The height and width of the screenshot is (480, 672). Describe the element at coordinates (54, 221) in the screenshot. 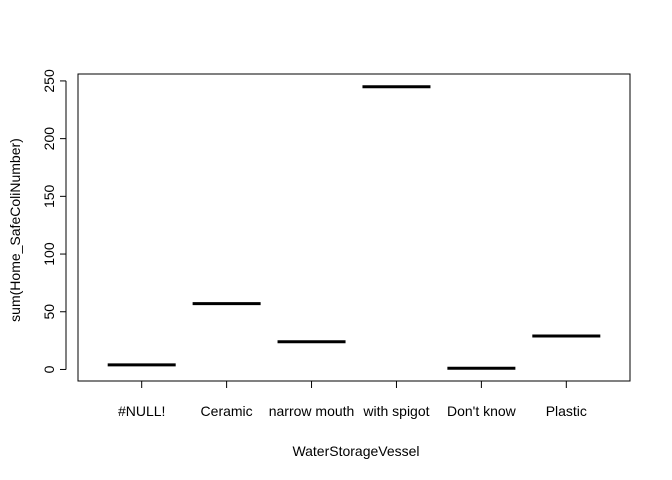

I see `y-axis: 0 50 100 150 200 250` at that location.